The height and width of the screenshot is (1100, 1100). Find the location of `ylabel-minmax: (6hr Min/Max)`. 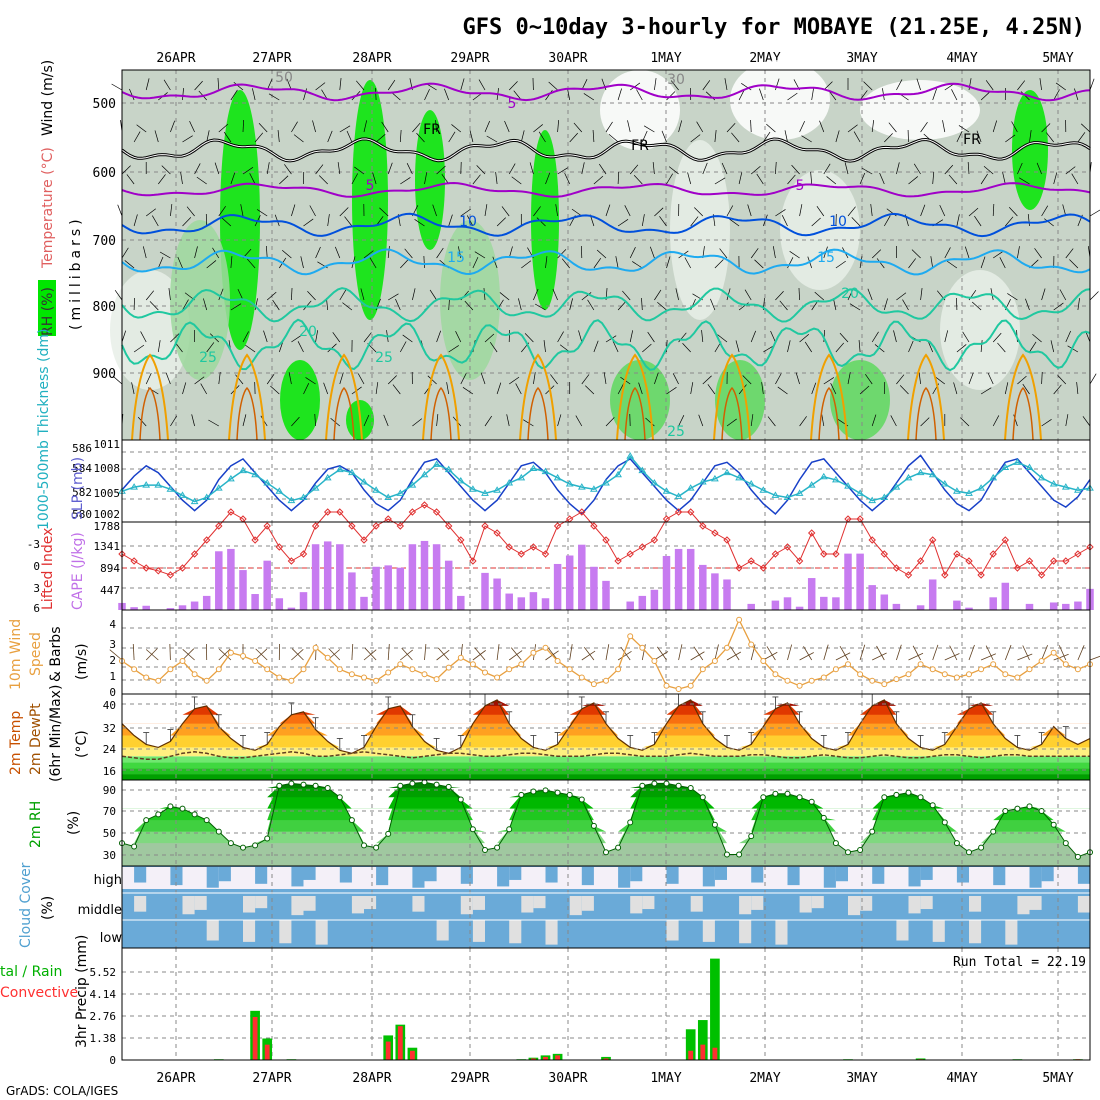

ylabel-minmax: (6hr Min/Max) is located at coordinates (56, 733).